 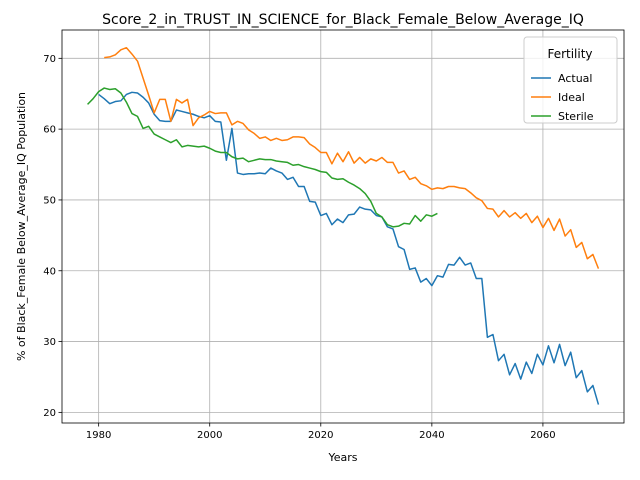 I want to click on y-tick-label: 20, so click(x=49, y=413).